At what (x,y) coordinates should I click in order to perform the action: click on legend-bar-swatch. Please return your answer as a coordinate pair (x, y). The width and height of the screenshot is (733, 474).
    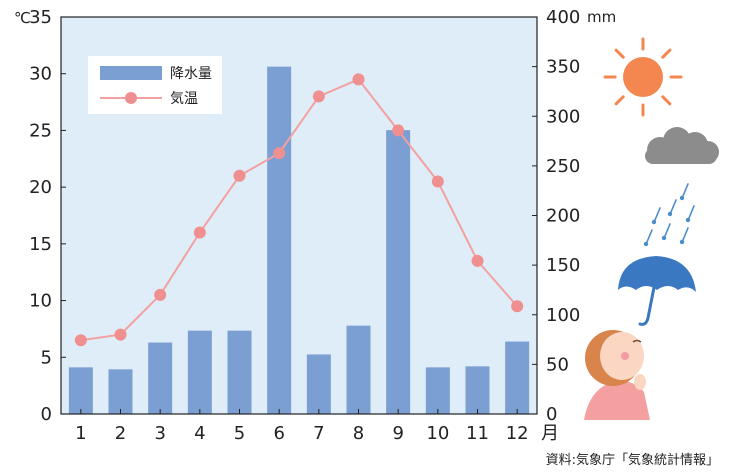
    Looking at the image, I should click on (131, 73).